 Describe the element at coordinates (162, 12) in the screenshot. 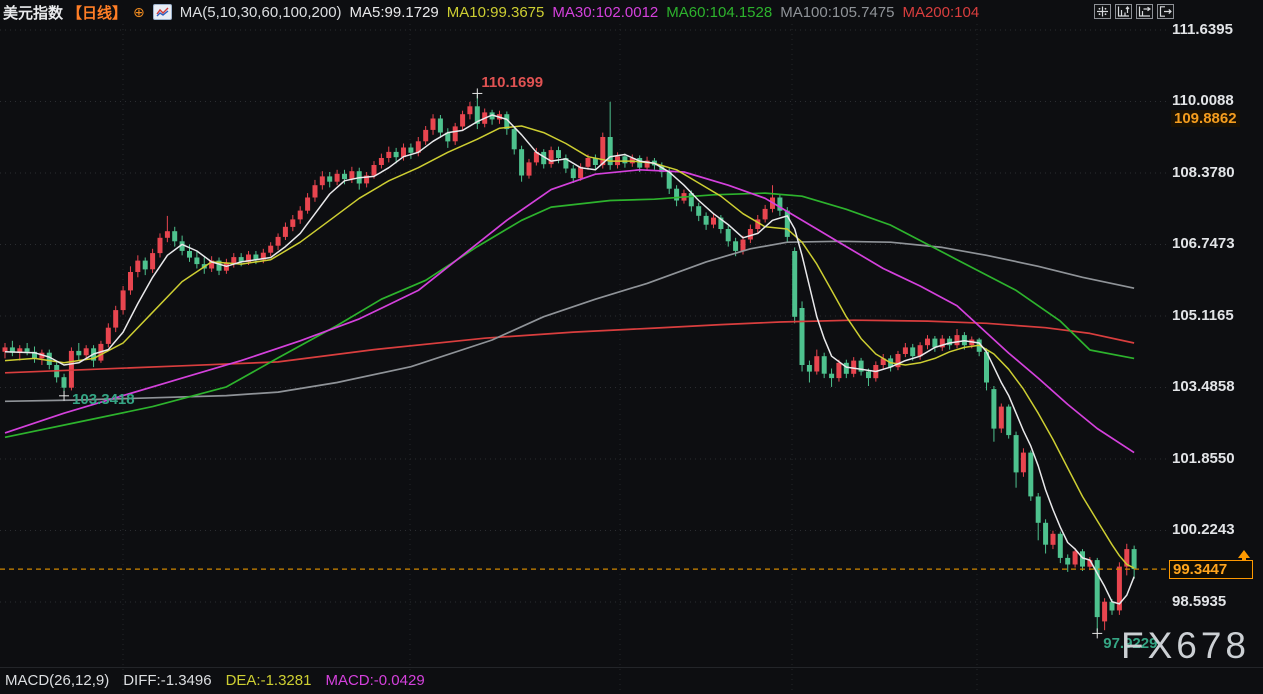

I see `chart-type-icon` at that location.